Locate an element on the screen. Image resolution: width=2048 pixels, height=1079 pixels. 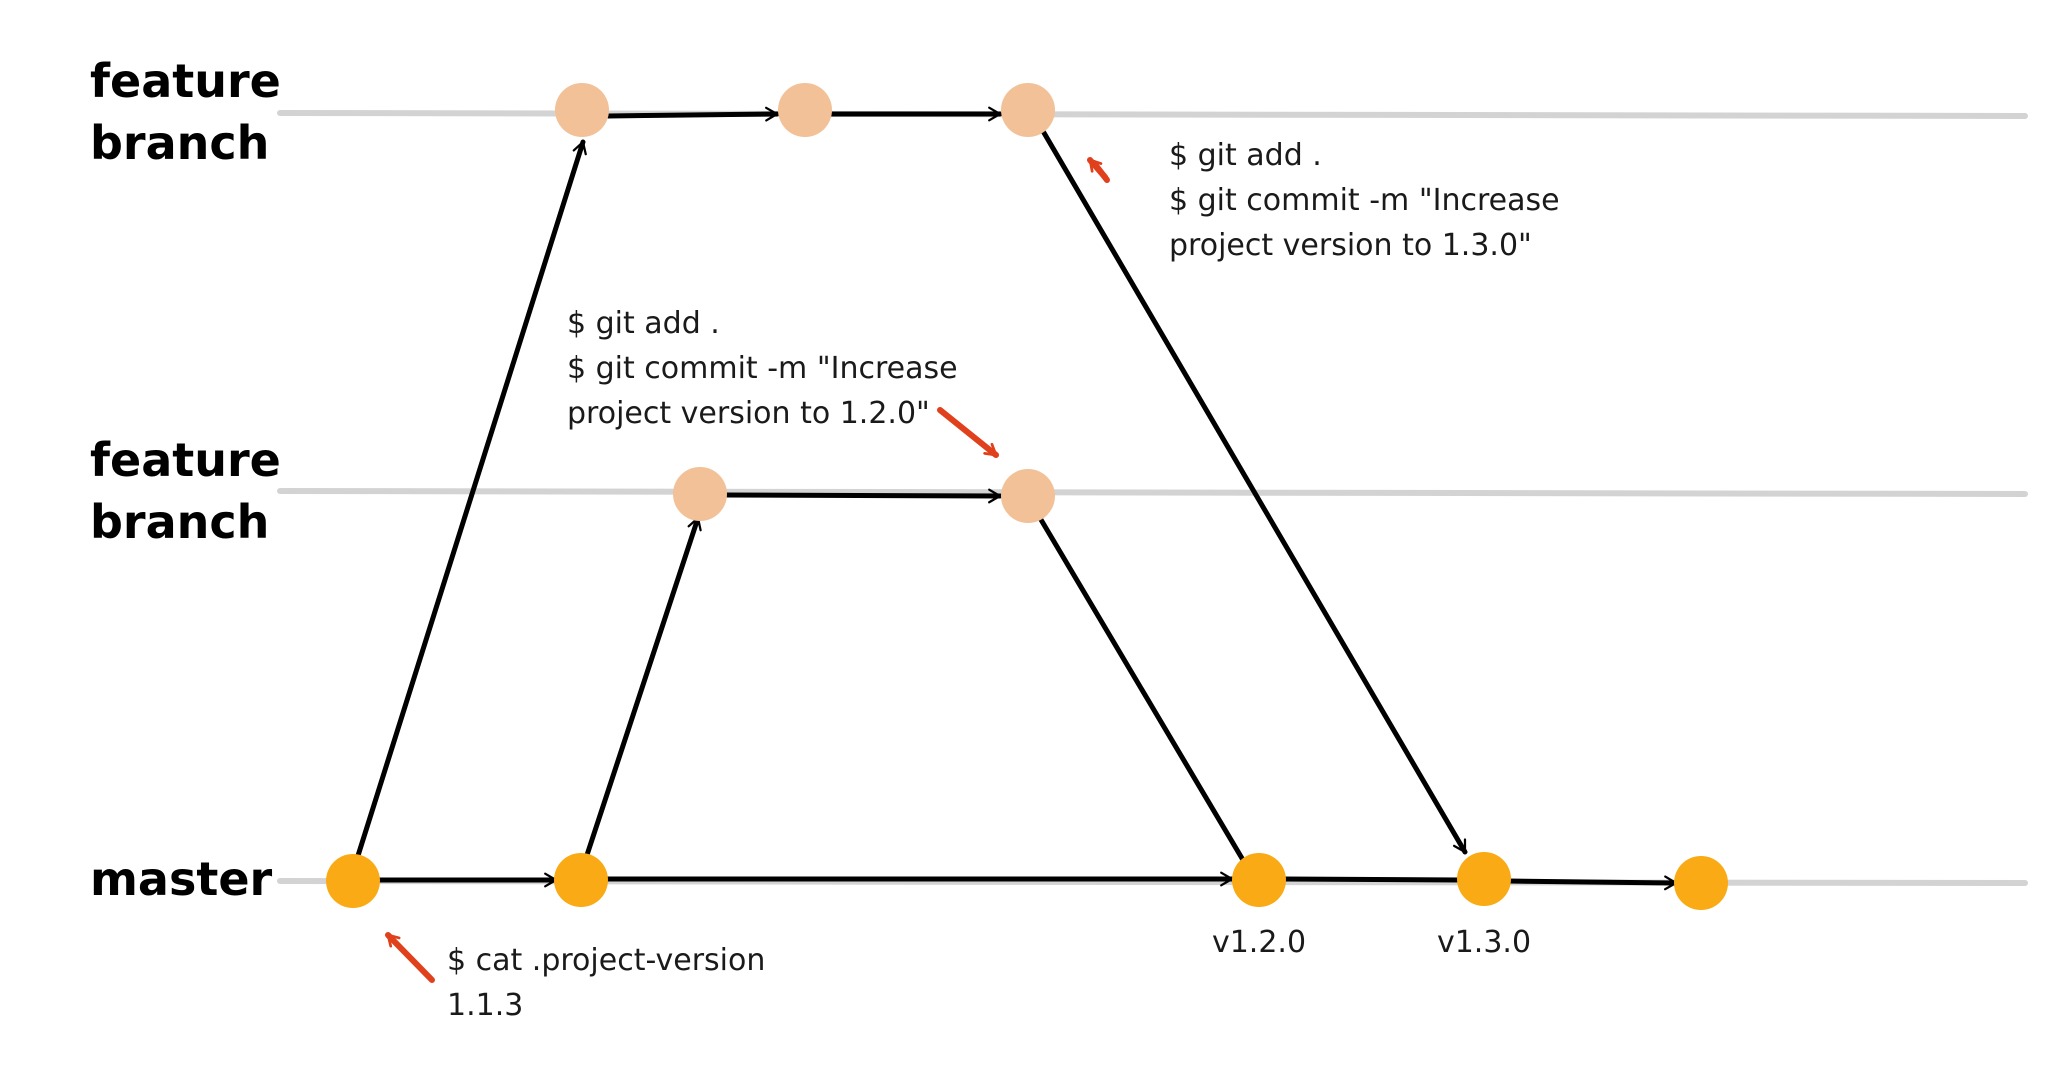
lane-label-feature-top: feature branch is located at coordinates (193, 112).